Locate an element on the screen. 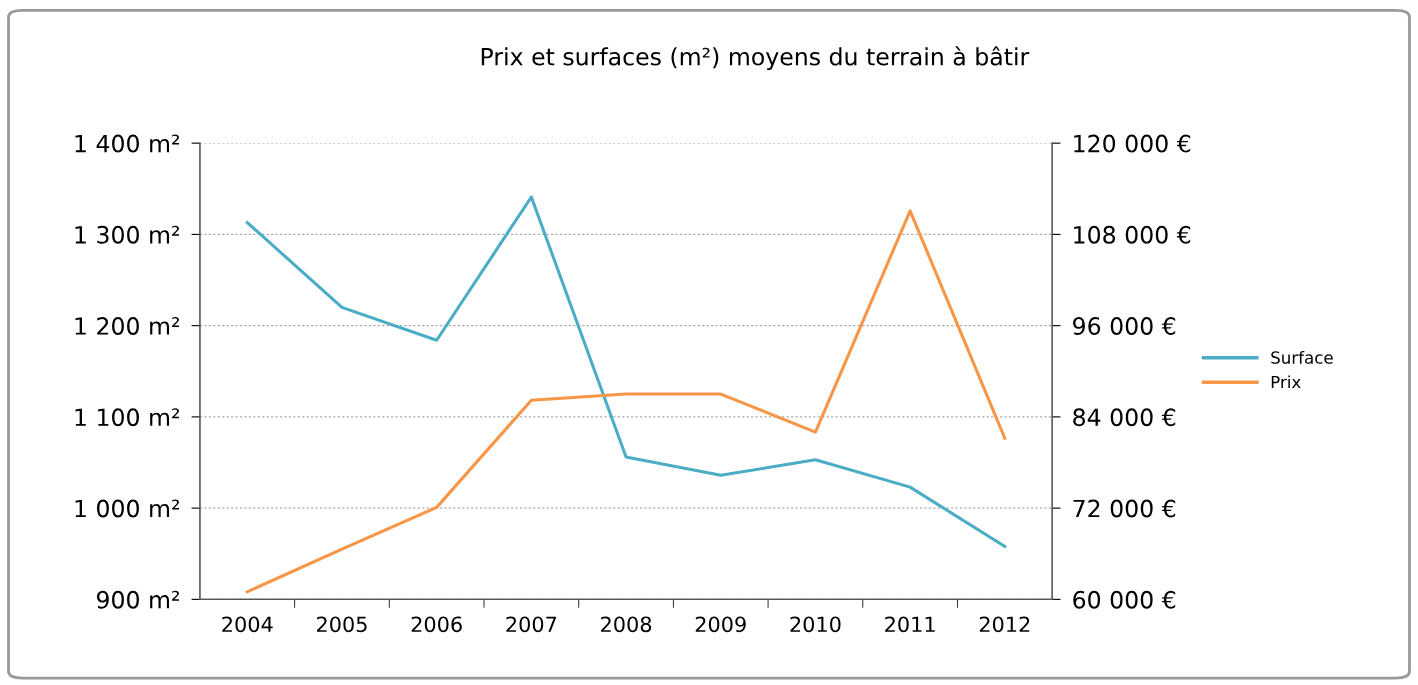 The width and height of the screenshot is (1418, 685). x-tick-label: 2005 is located at coordinates (341, 624).